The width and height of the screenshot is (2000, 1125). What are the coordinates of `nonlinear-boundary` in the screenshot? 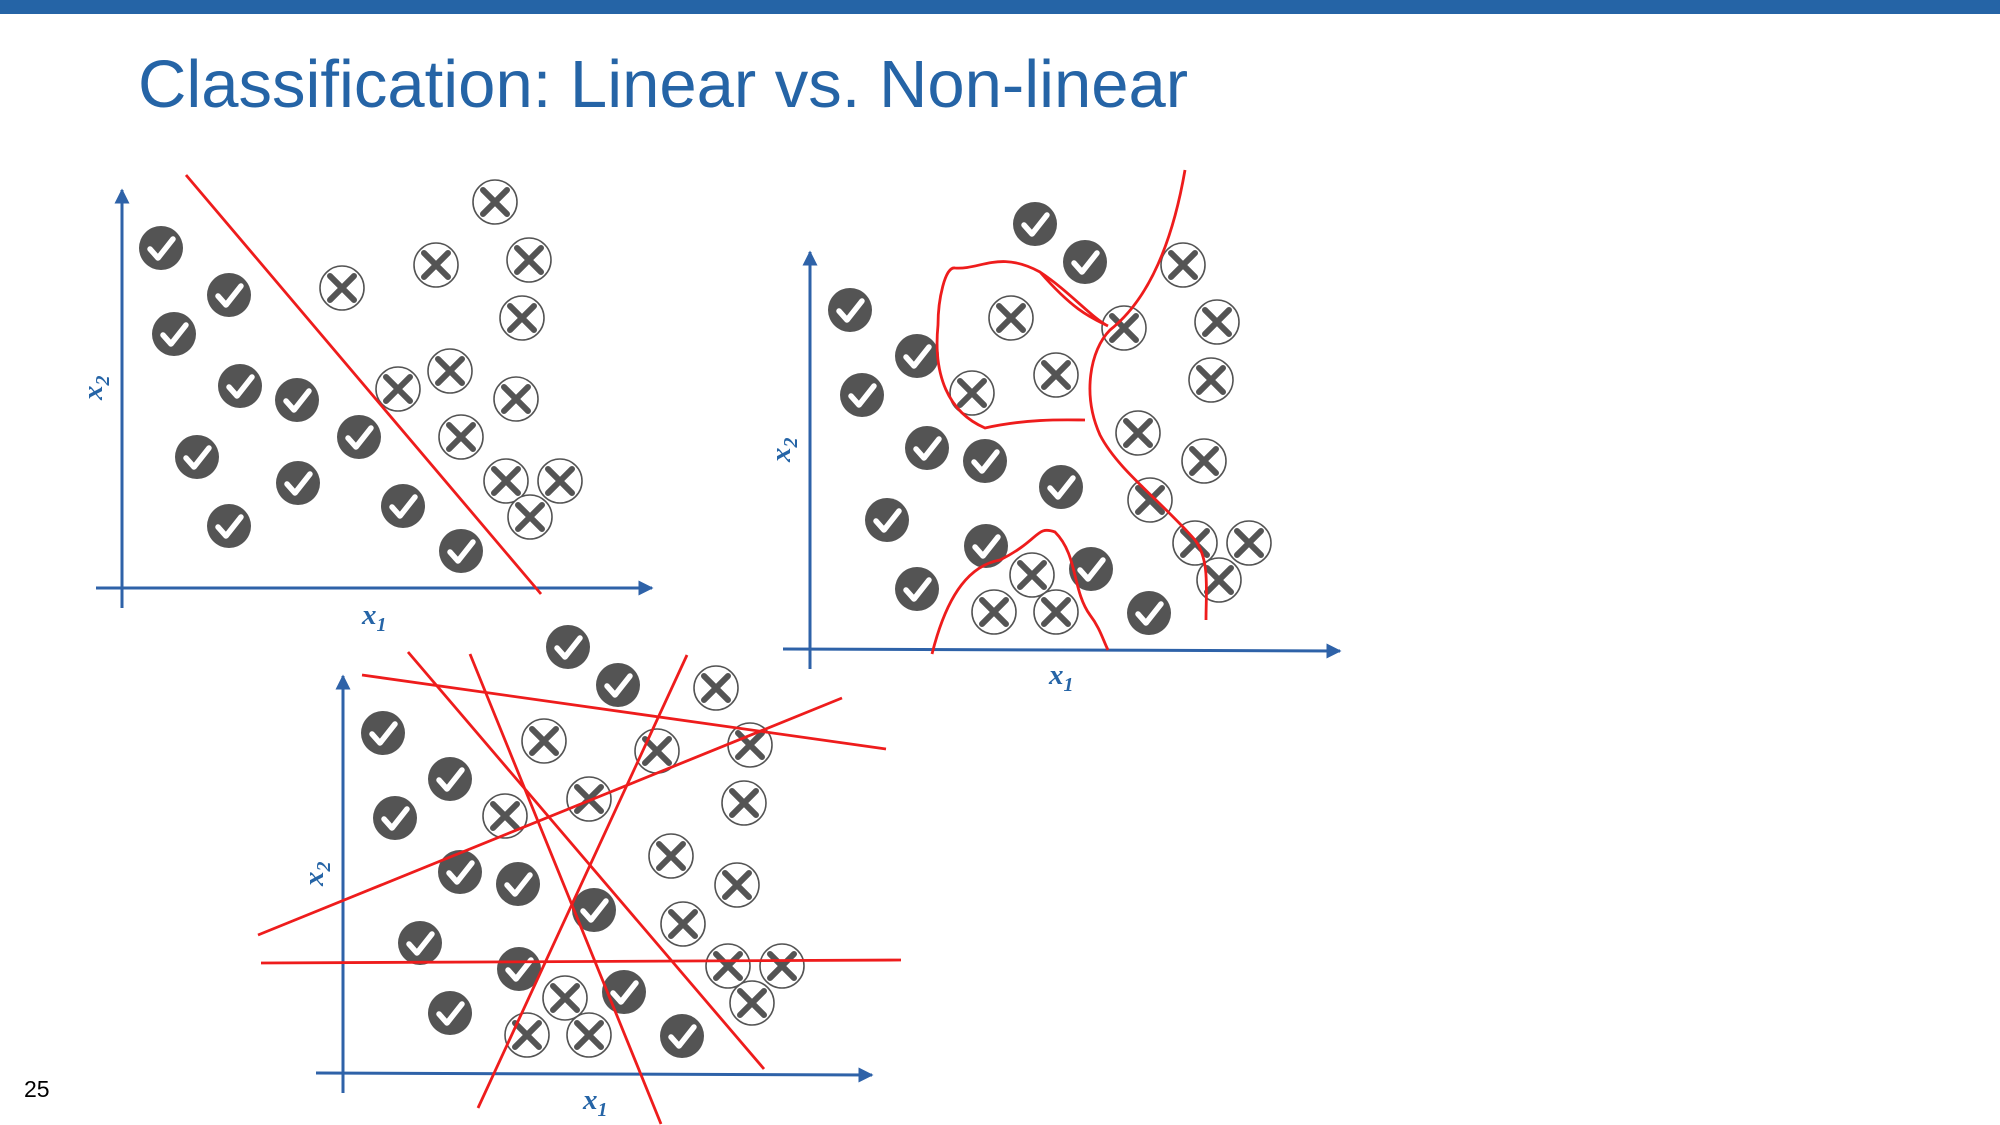 It's located at (1069, 412).